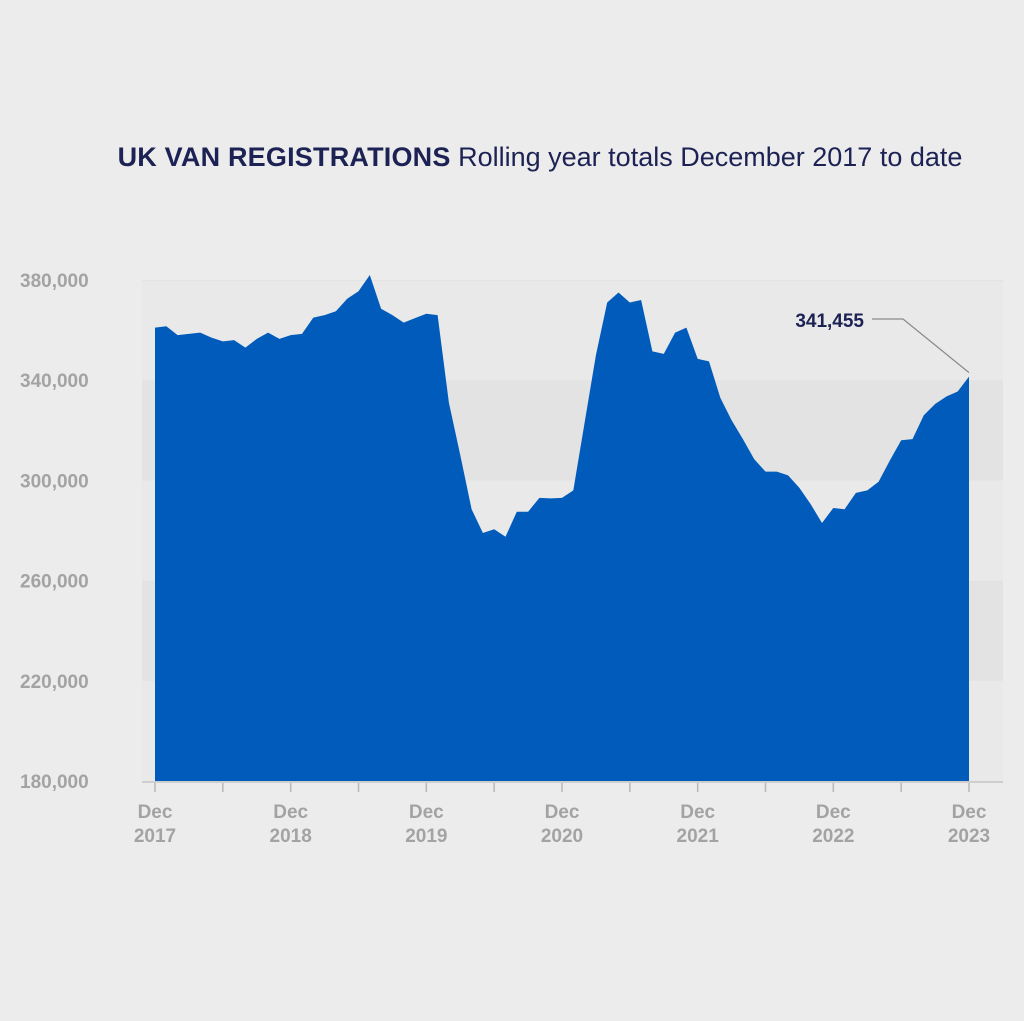 The width and height of the screenshot is (1024, 1021). I want to click on grid-band-top, so click(572, 280).